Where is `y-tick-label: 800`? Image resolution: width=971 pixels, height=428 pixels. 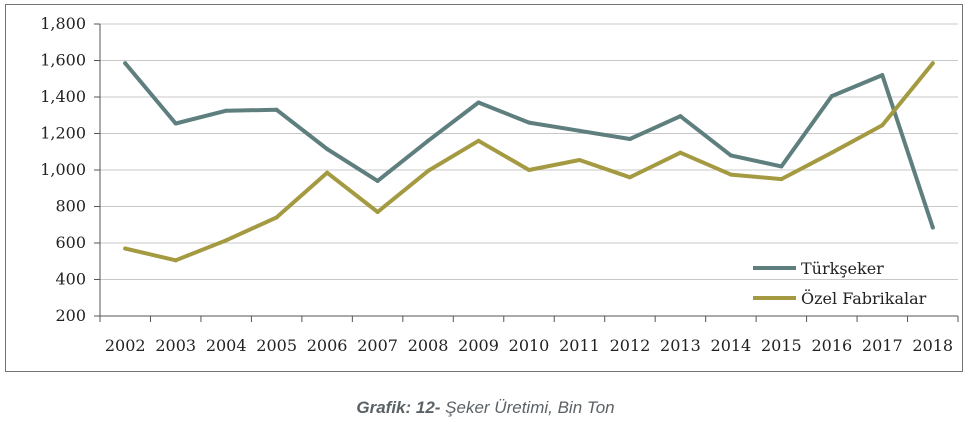
y-tick-label: 800 is located at coordinates (70, 206).